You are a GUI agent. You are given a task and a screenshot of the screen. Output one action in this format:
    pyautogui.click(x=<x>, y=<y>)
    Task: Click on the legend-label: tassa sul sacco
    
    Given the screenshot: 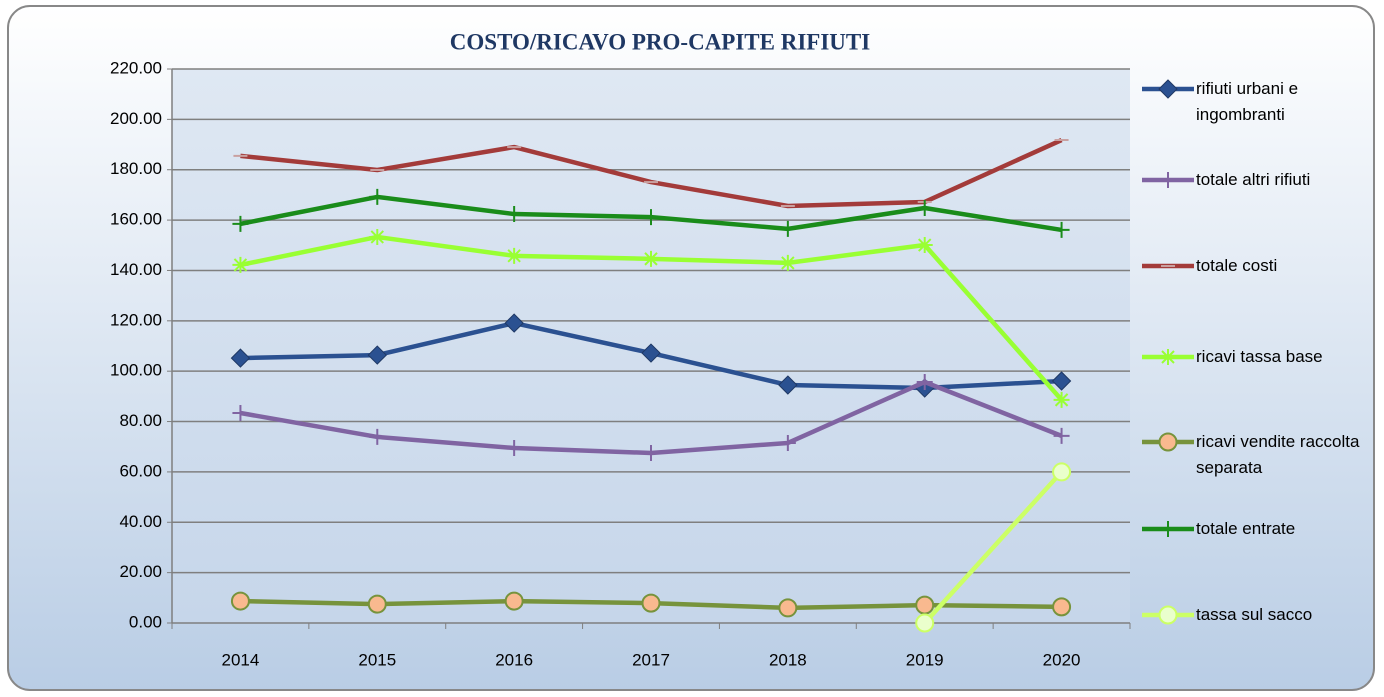 What is the action you would take?
    pyautogui.click(x=1254, y=614)
    